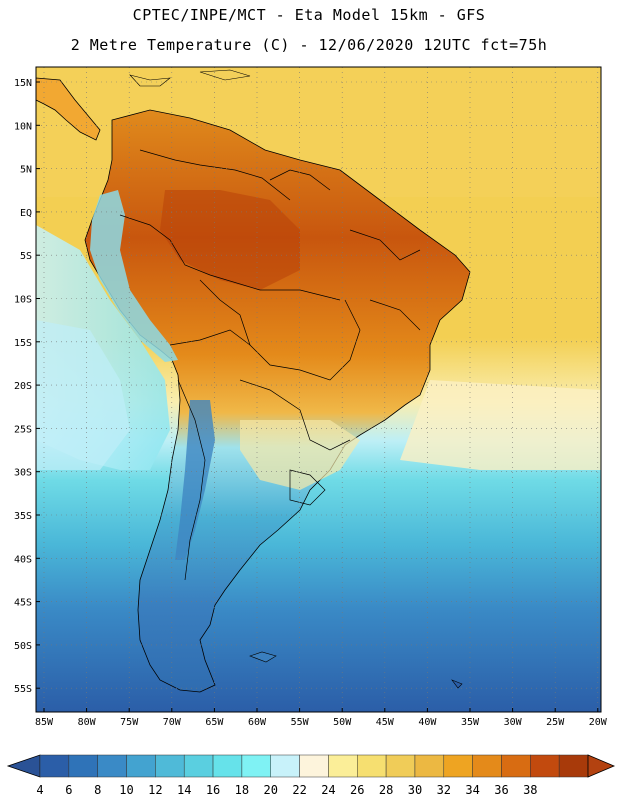 Image resolution: width=618 pixels, height=800 pixels. Describe the element at coordinates (242, 790) in the screenshot. I see `colorbar-label: 18` at that location.